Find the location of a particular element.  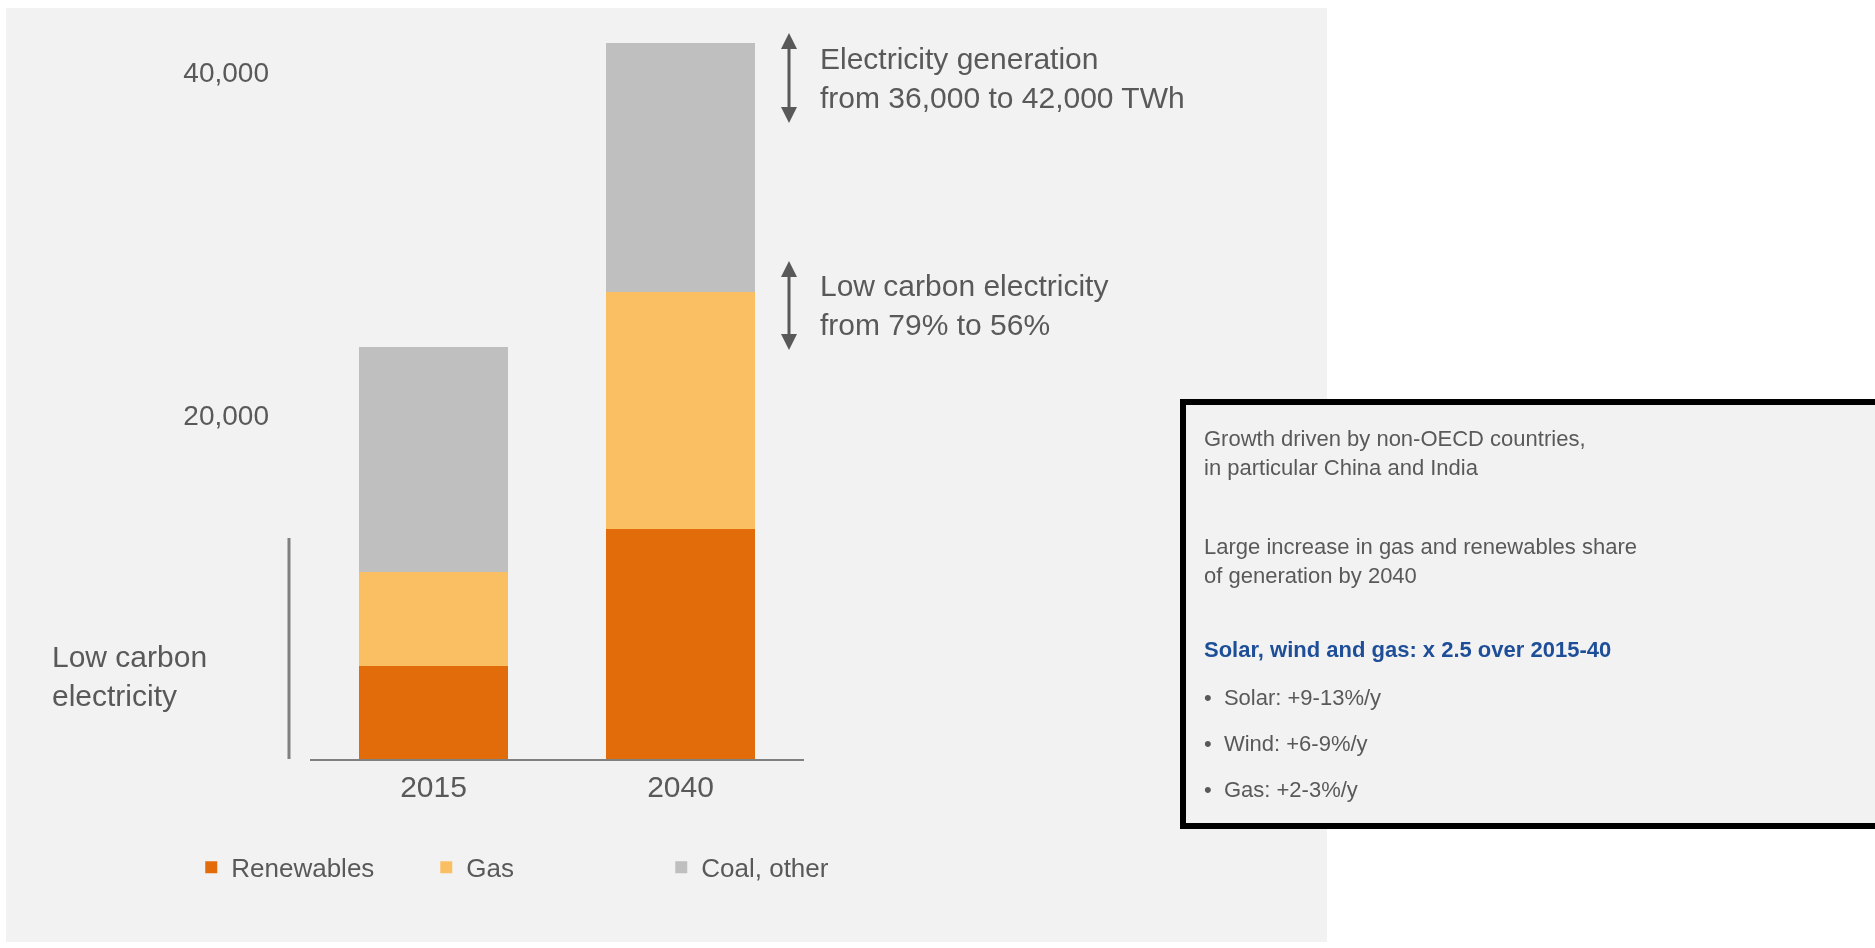

text: Low carbon electricity is located at coordinates (130, 676).